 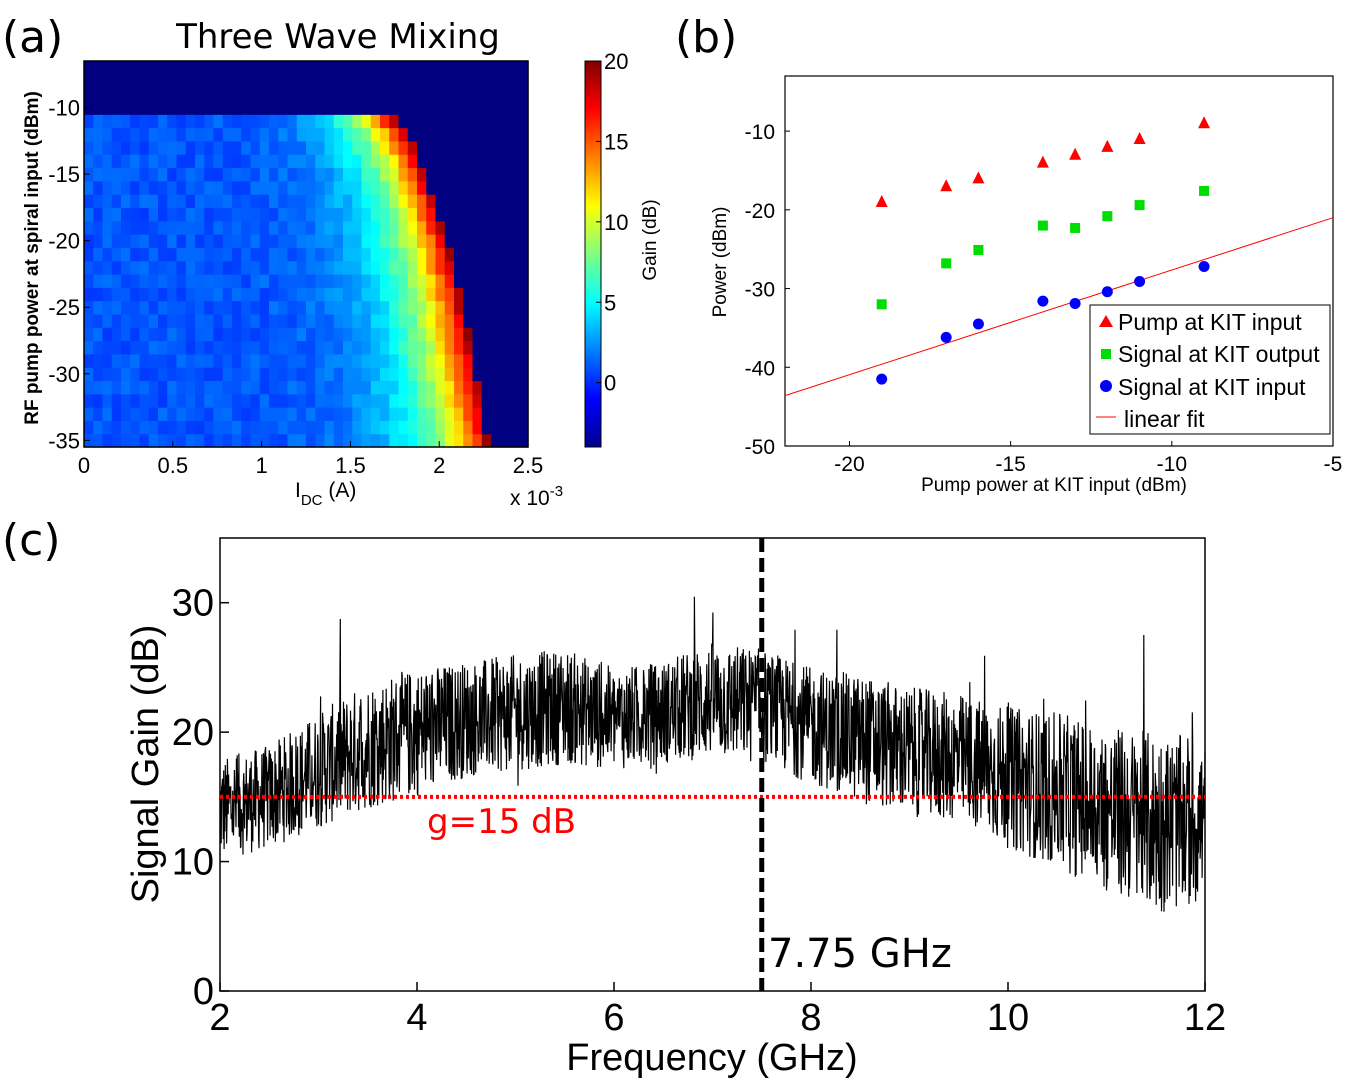 What do you see at coordinates (1204, 267) in the screenshot?
I see `signal-input-point` at bounding box center [1204, 267].